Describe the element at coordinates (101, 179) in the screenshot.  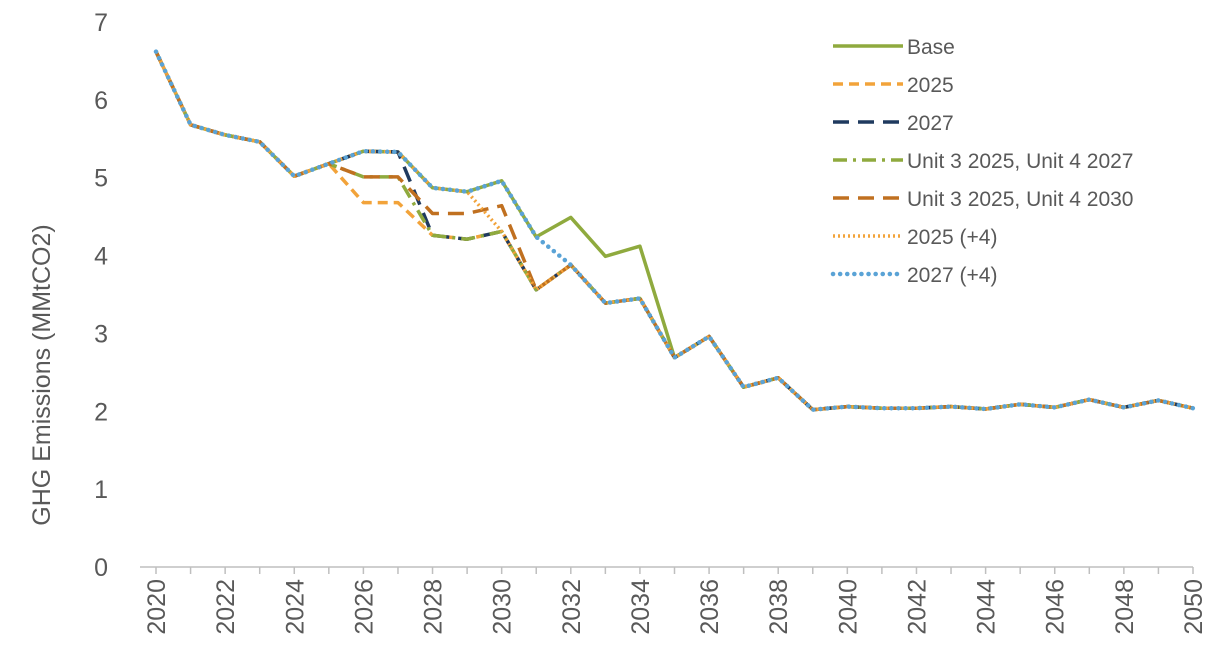
I see `y-tick-label: 5` at that location.